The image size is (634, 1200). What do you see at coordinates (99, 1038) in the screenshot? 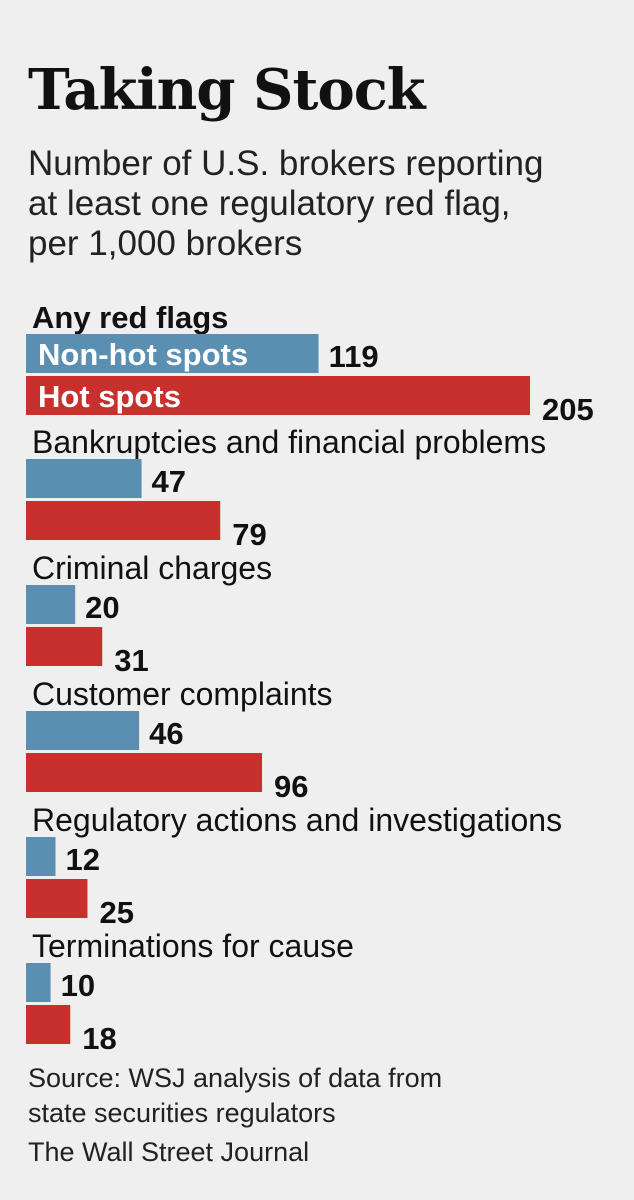
I see `value-label-hot-spots-5: 18` at bounding box center [99, 1038].